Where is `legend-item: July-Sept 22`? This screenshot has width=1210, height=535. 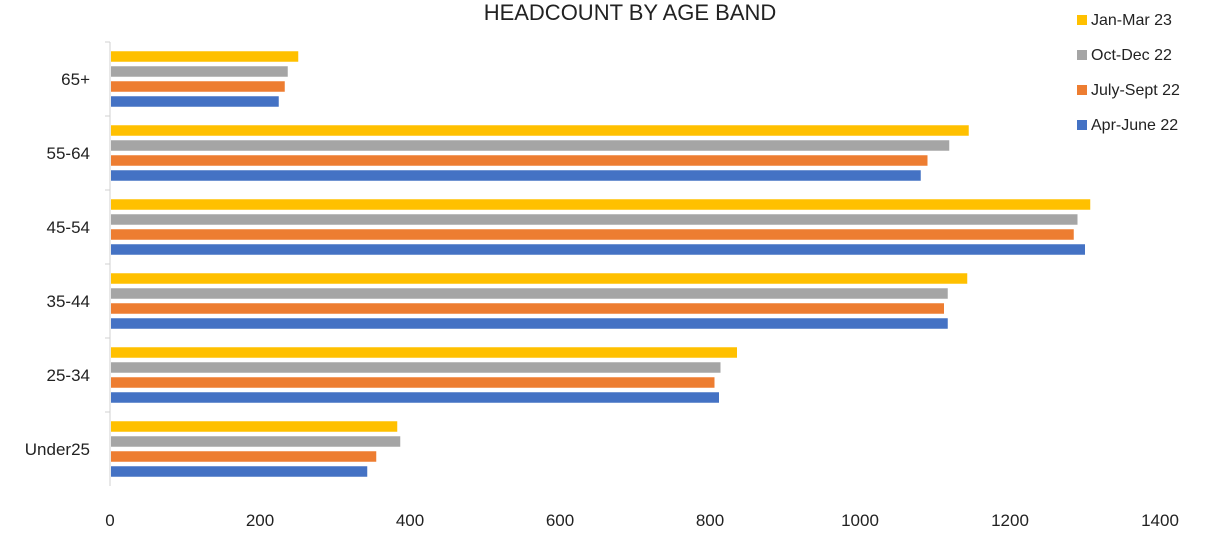 legend-item: July-Sept 22 is located at coordinates (1128, 90).